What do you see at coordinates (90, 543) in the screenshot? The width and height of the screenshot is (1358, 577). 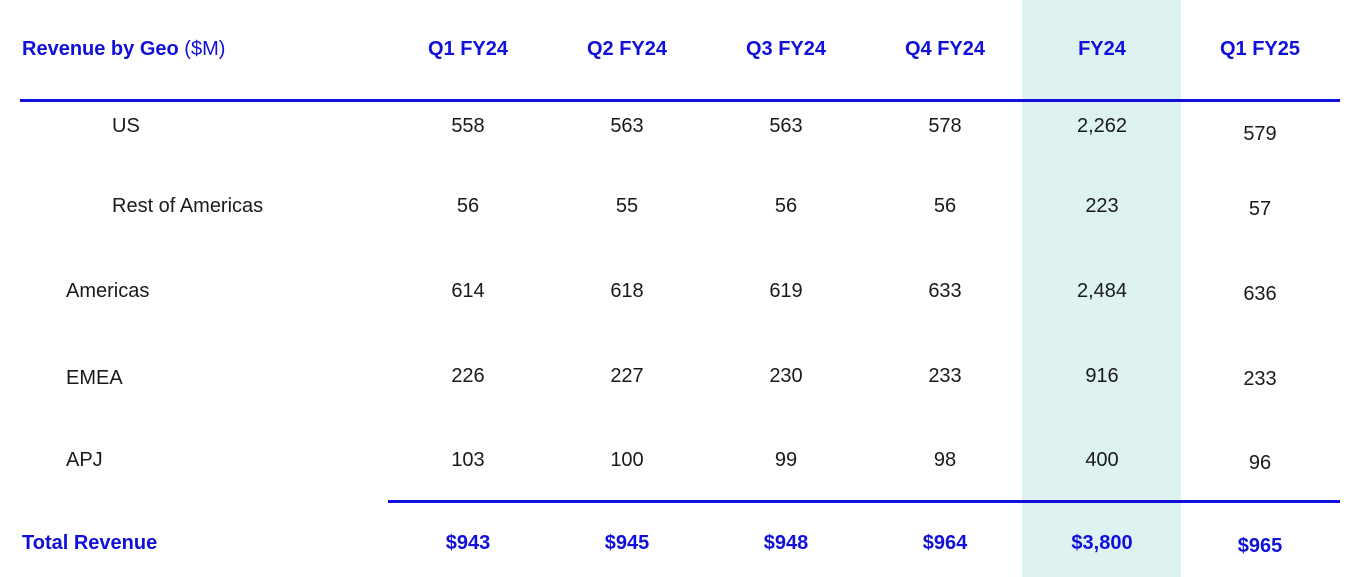 I see `total-label: Total Revenue` at bounding box center [90, 543].